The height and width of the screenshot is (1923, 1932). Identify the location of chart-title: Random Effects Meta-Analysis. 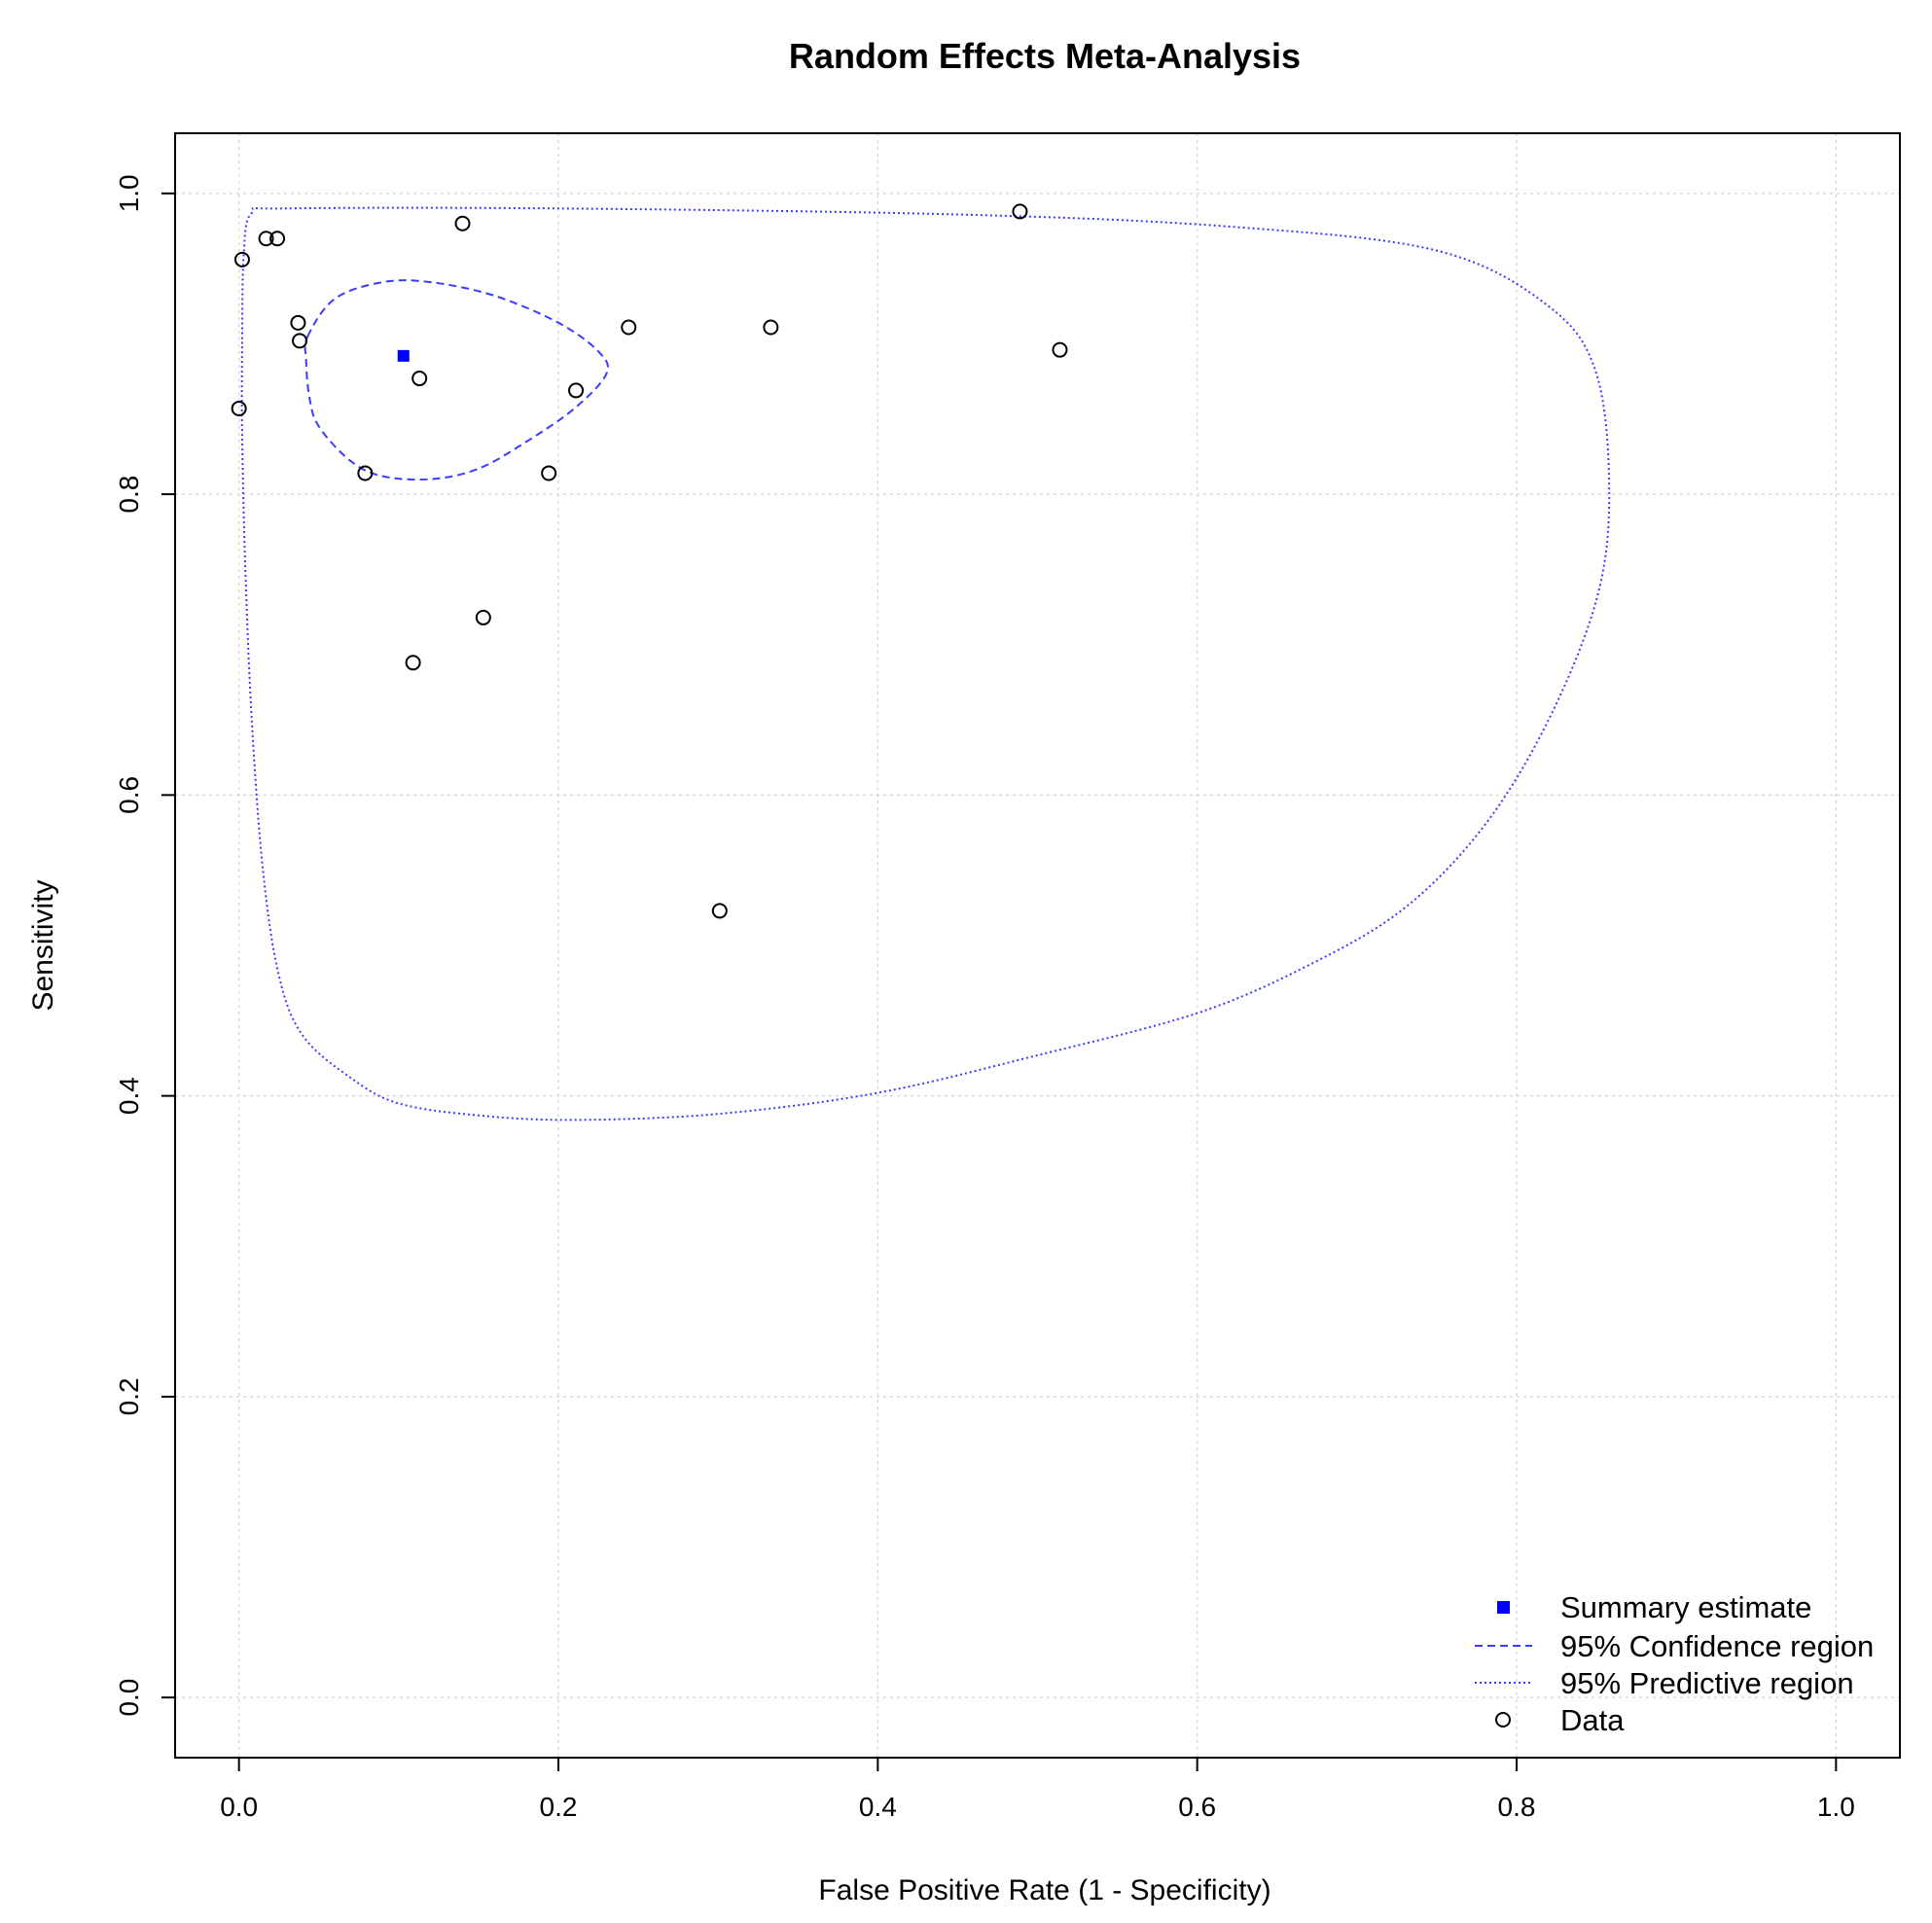
(1045, 56).